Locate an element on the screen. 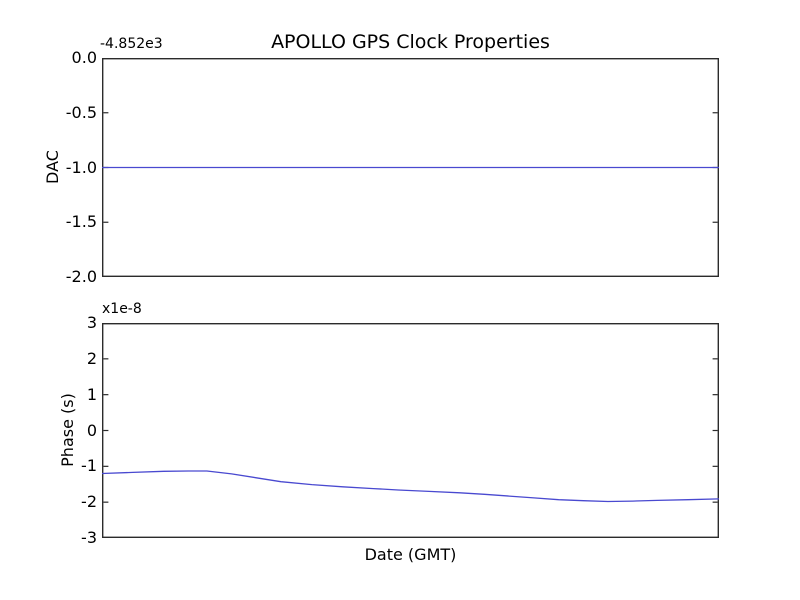  chart-title: APOLLO GPS Clock Properties is located at coordinates (410, 42).